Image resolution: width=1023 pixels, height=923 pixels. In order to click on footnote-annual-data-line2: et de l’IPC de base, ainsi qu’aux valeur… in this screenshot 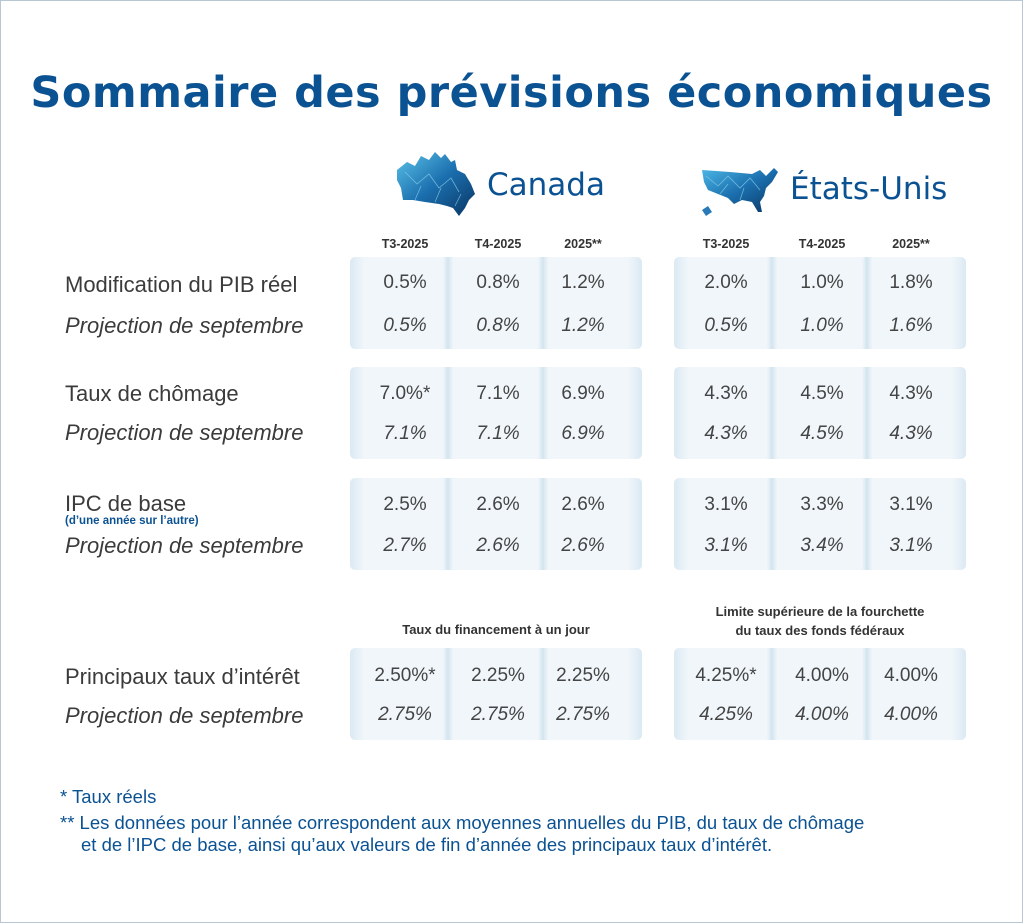, I will do `click(427, 844)`.